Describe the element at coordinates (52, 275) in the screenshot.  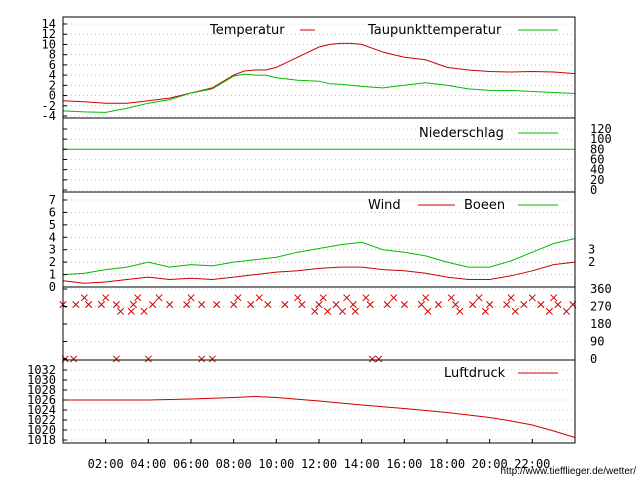
I see `y-tick-label: 1` at that location.